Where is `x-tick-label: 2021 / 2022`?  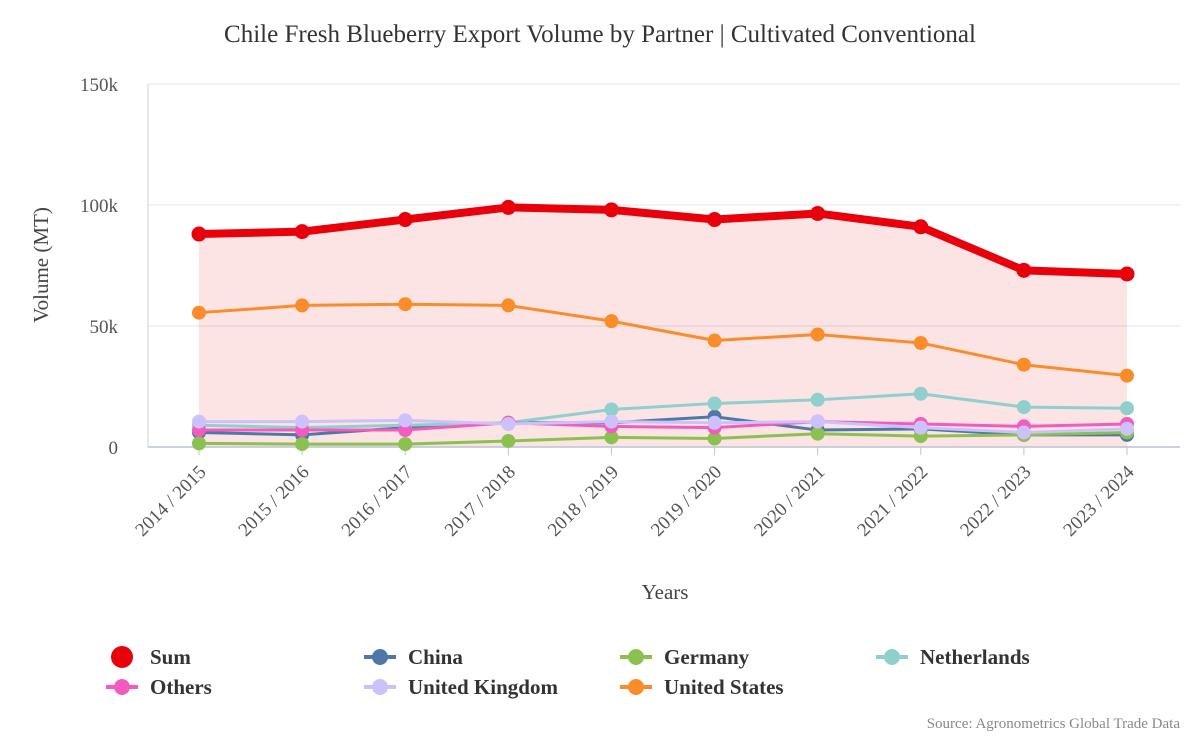 x-tick-label: 2021 / 2022 is located at coordinates (892, 501).